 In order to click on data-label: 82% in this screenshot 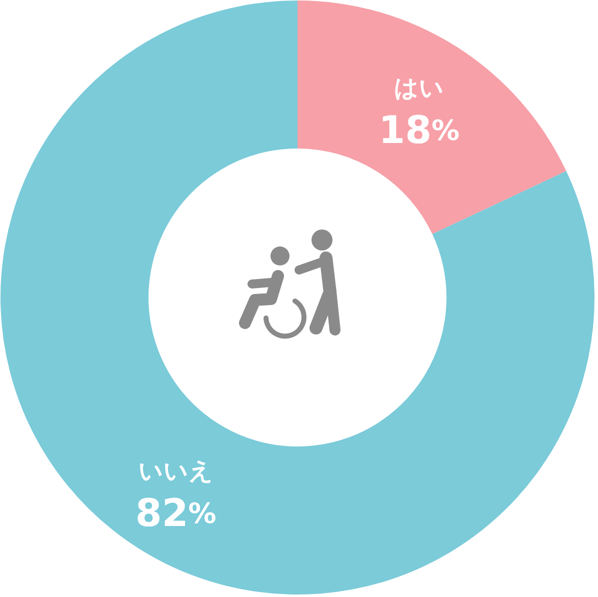, I will do `click(175, 513)`.